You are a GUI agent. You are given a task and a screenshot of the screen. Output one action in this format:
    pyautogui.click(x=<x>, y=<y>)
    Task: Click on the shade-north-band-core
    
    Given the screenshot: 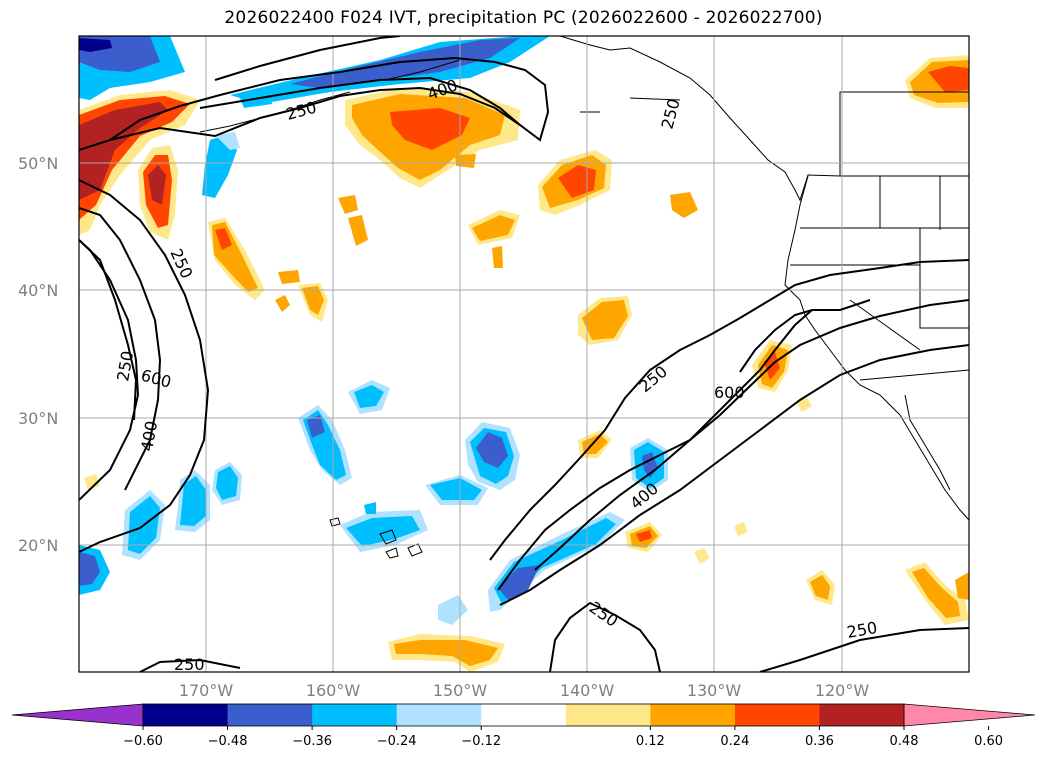 What is the action you would take?
    pyautogui.click(x=405, y=63)
    